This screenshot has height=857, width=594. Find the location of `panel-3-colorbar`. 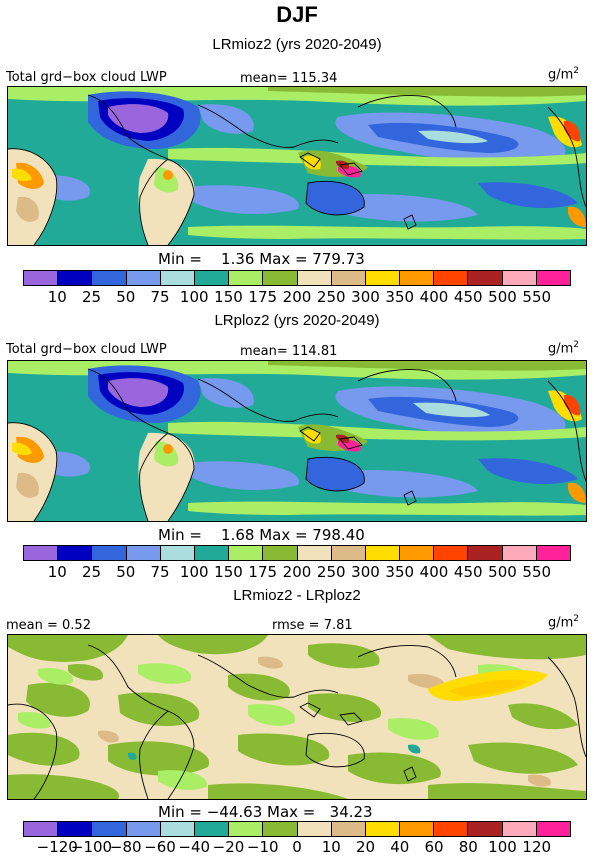

panel-3-colorbar is located at coordinates (297, 829).